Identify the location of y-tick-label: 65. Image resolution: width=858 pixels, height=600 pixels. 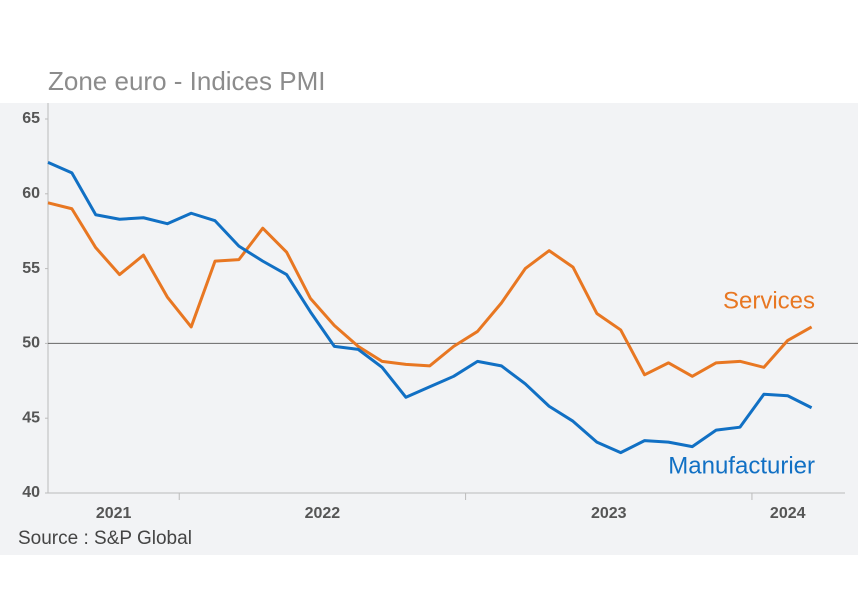
(31, 118).